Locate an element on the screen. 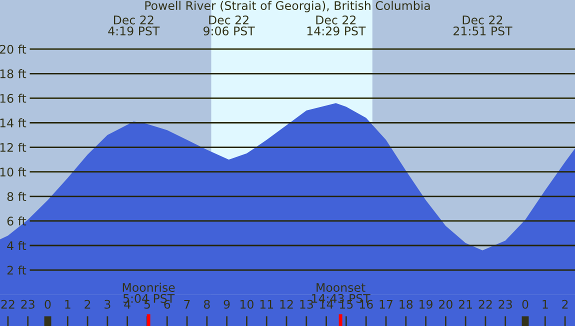 Image resolution: width=575 pixels, height=326 pixels. y-tick-label: 8 ft is located at coordinates (16, 197).